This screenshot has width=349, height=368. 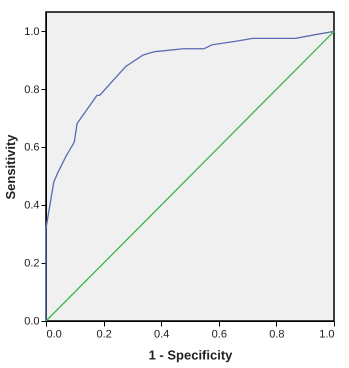 What do you see at coordinates (326, 334) in the screenshot?
I see `x-tick-label: 1.0` at bounding box center [326, 334].